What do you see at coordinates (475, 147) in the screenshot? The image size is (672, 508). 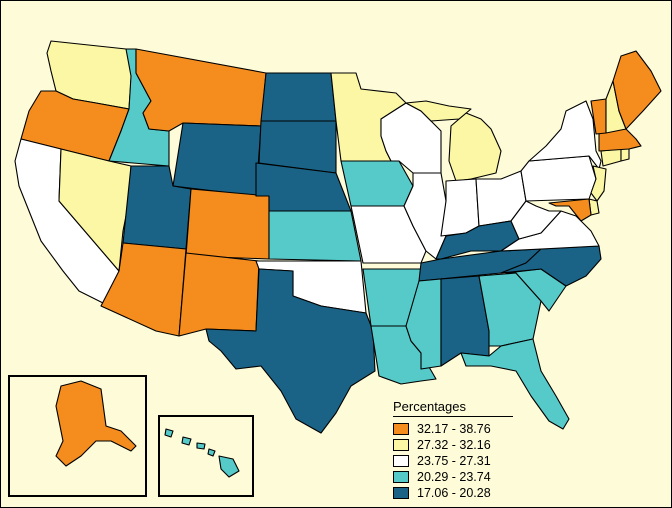 I see `state-mi` at bounding box center [475, 147].